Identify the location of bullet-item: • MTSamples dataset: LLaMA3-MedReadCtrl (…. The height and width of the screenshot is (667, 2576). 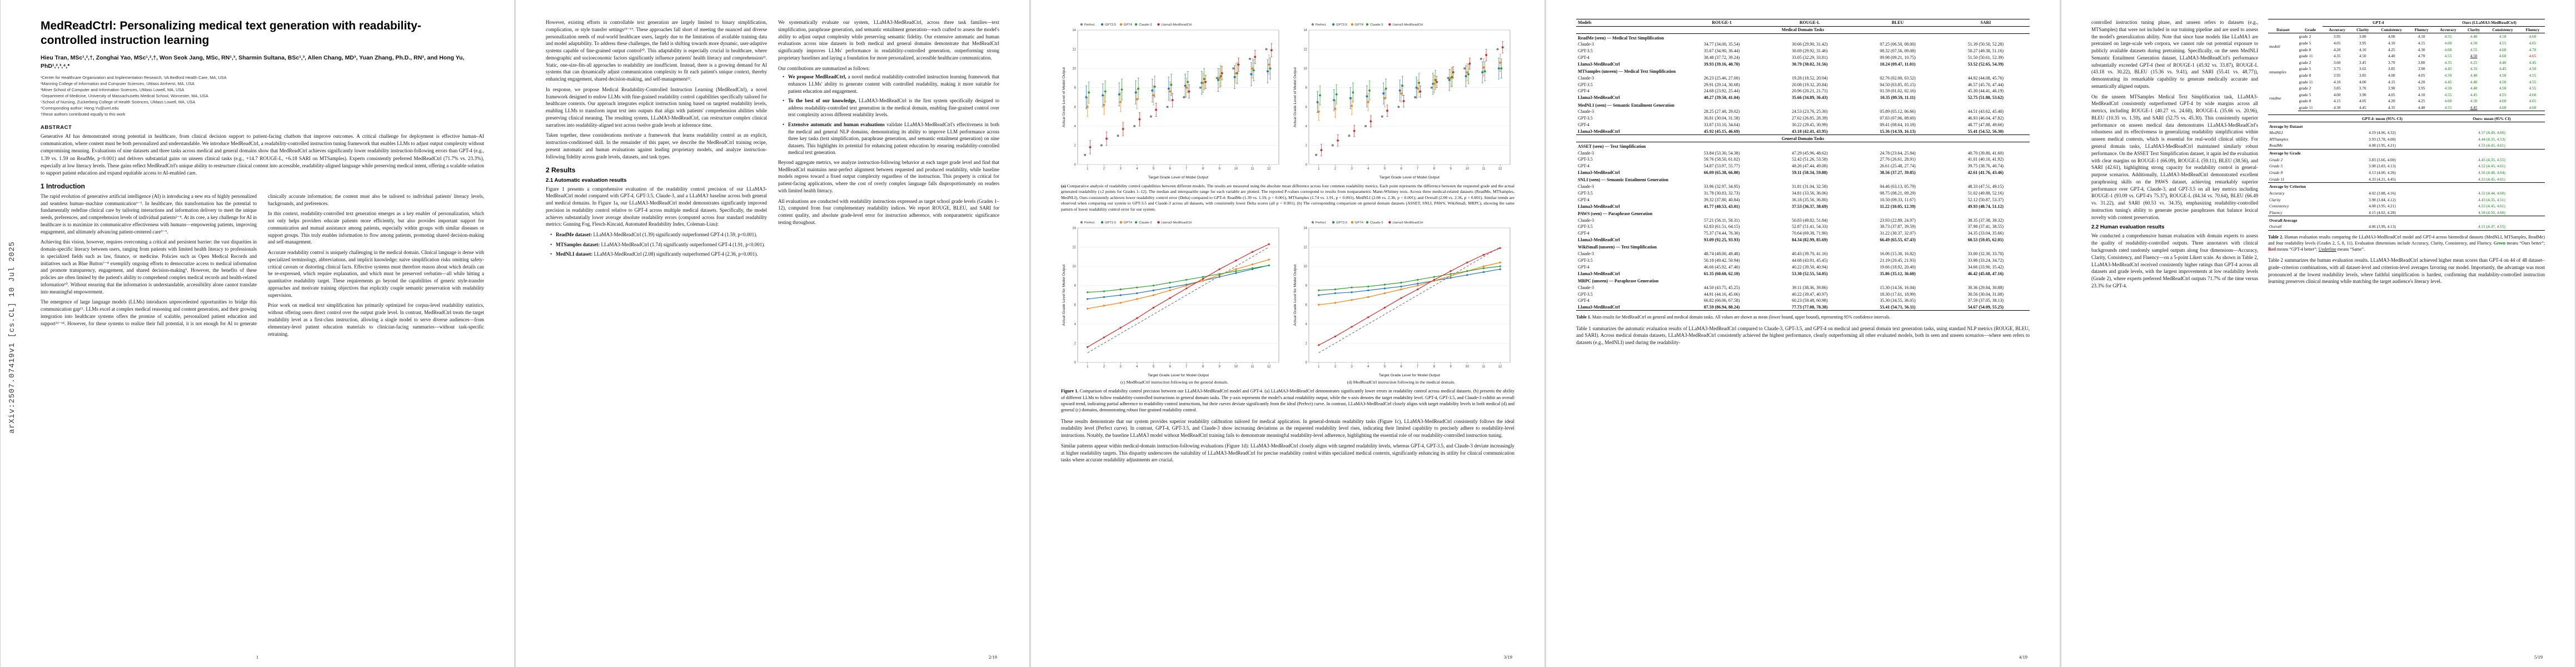
(657, 244).